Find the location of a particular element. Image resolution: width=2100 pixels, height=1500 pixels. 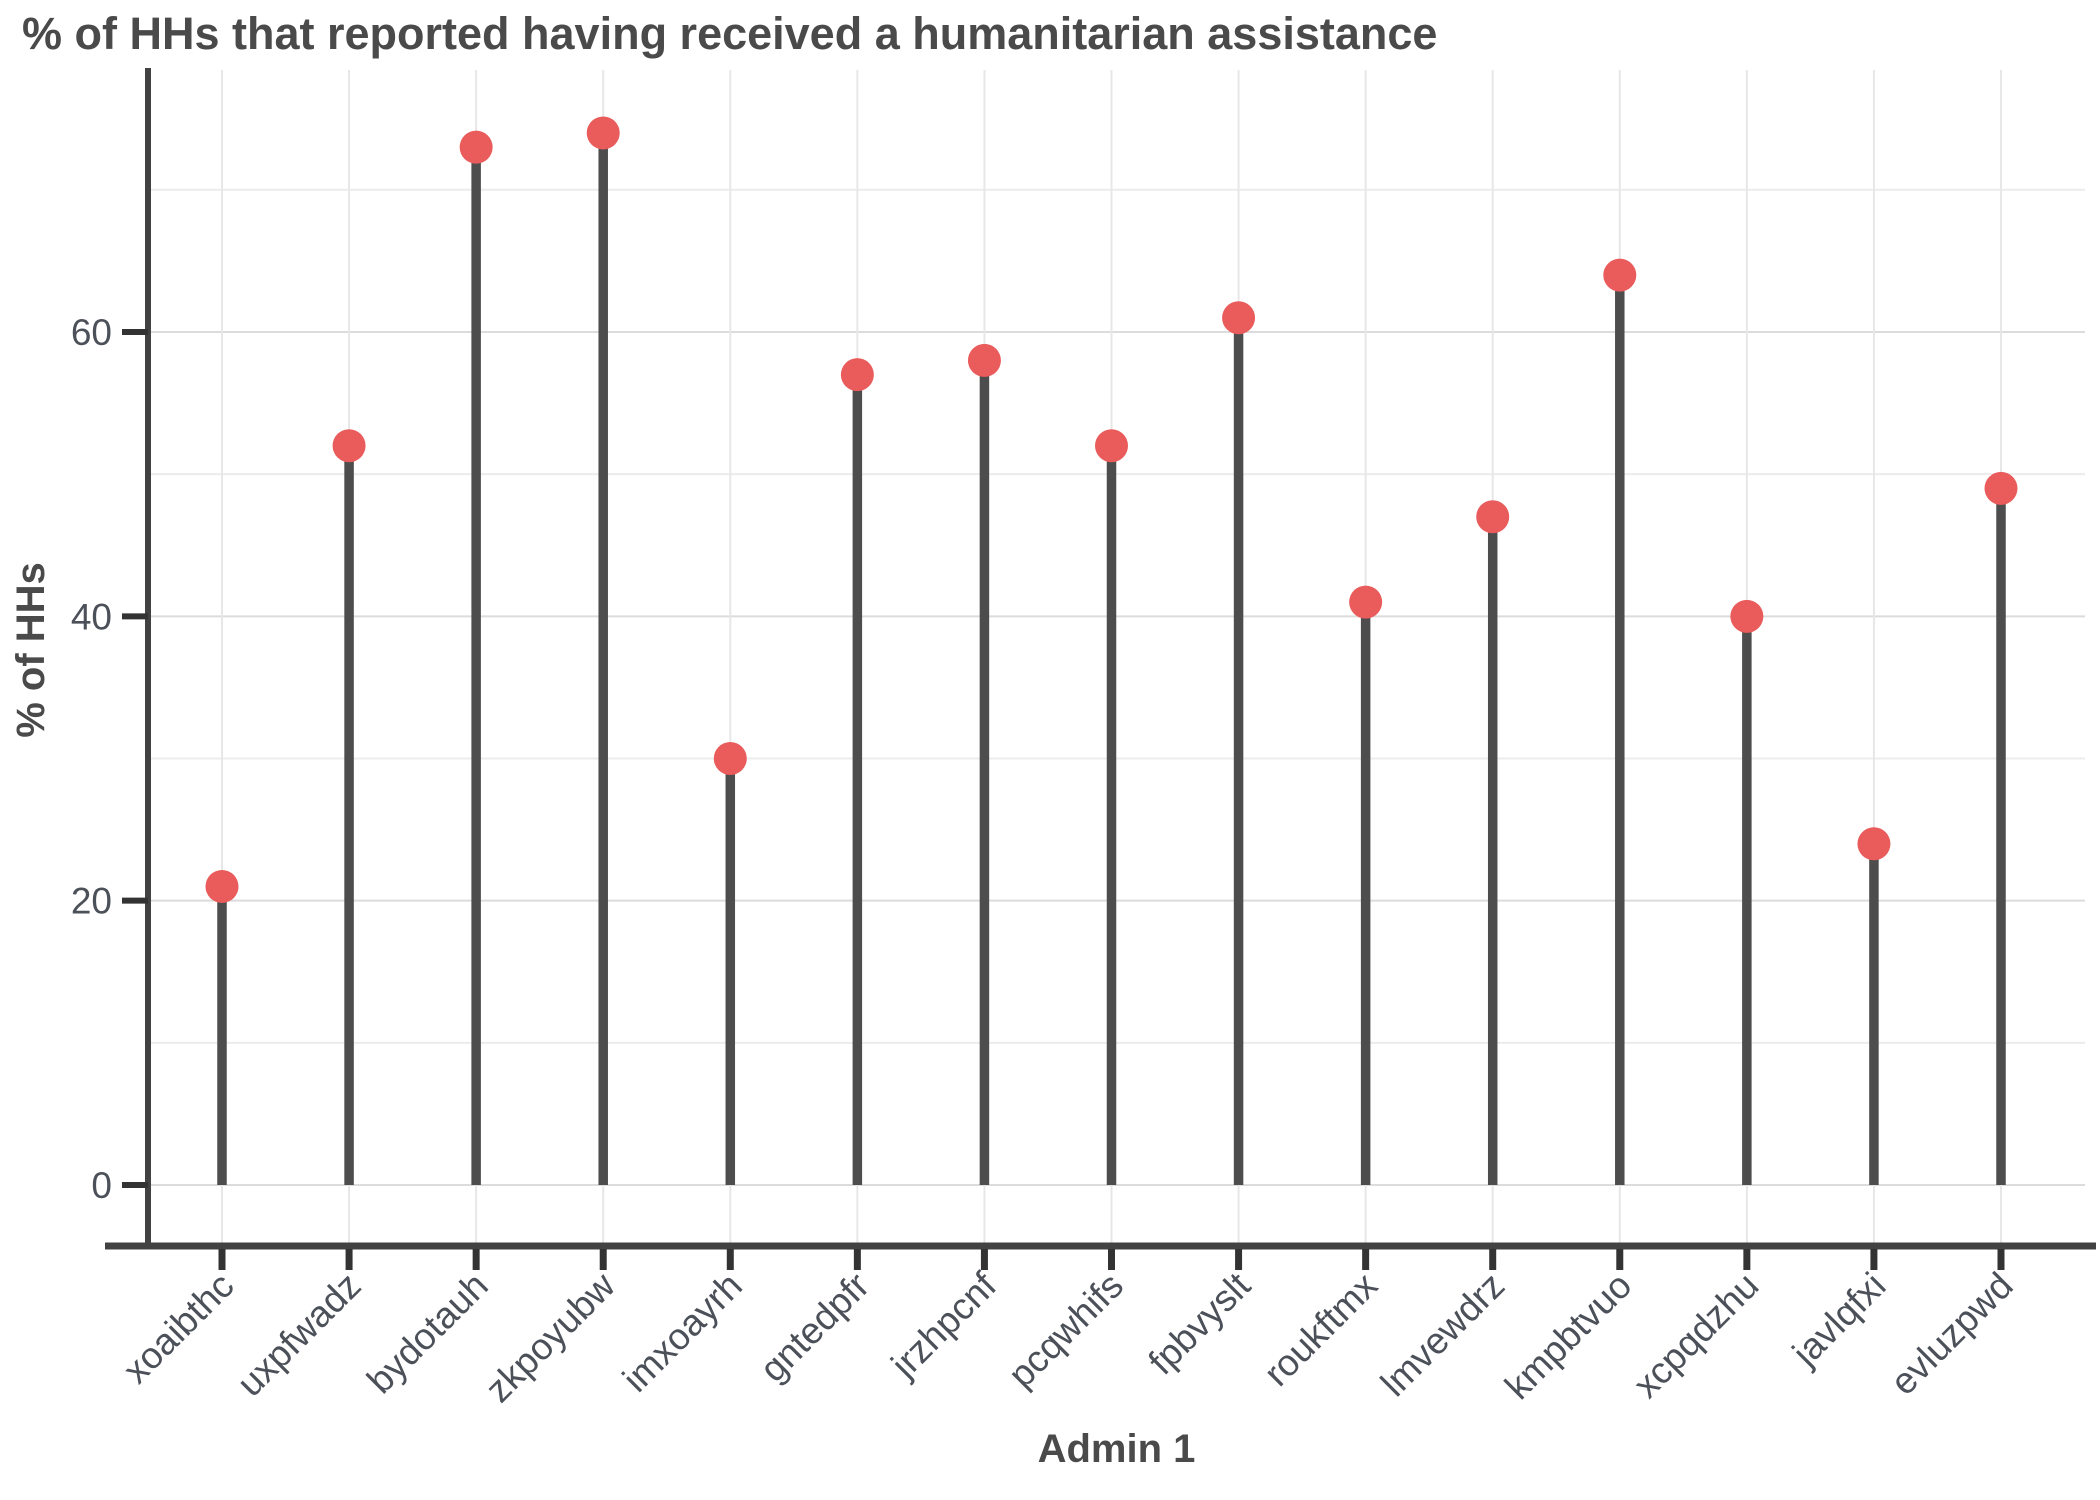

x-tick-label: xcpqdzhu is located at coordinates (1696, 1335).